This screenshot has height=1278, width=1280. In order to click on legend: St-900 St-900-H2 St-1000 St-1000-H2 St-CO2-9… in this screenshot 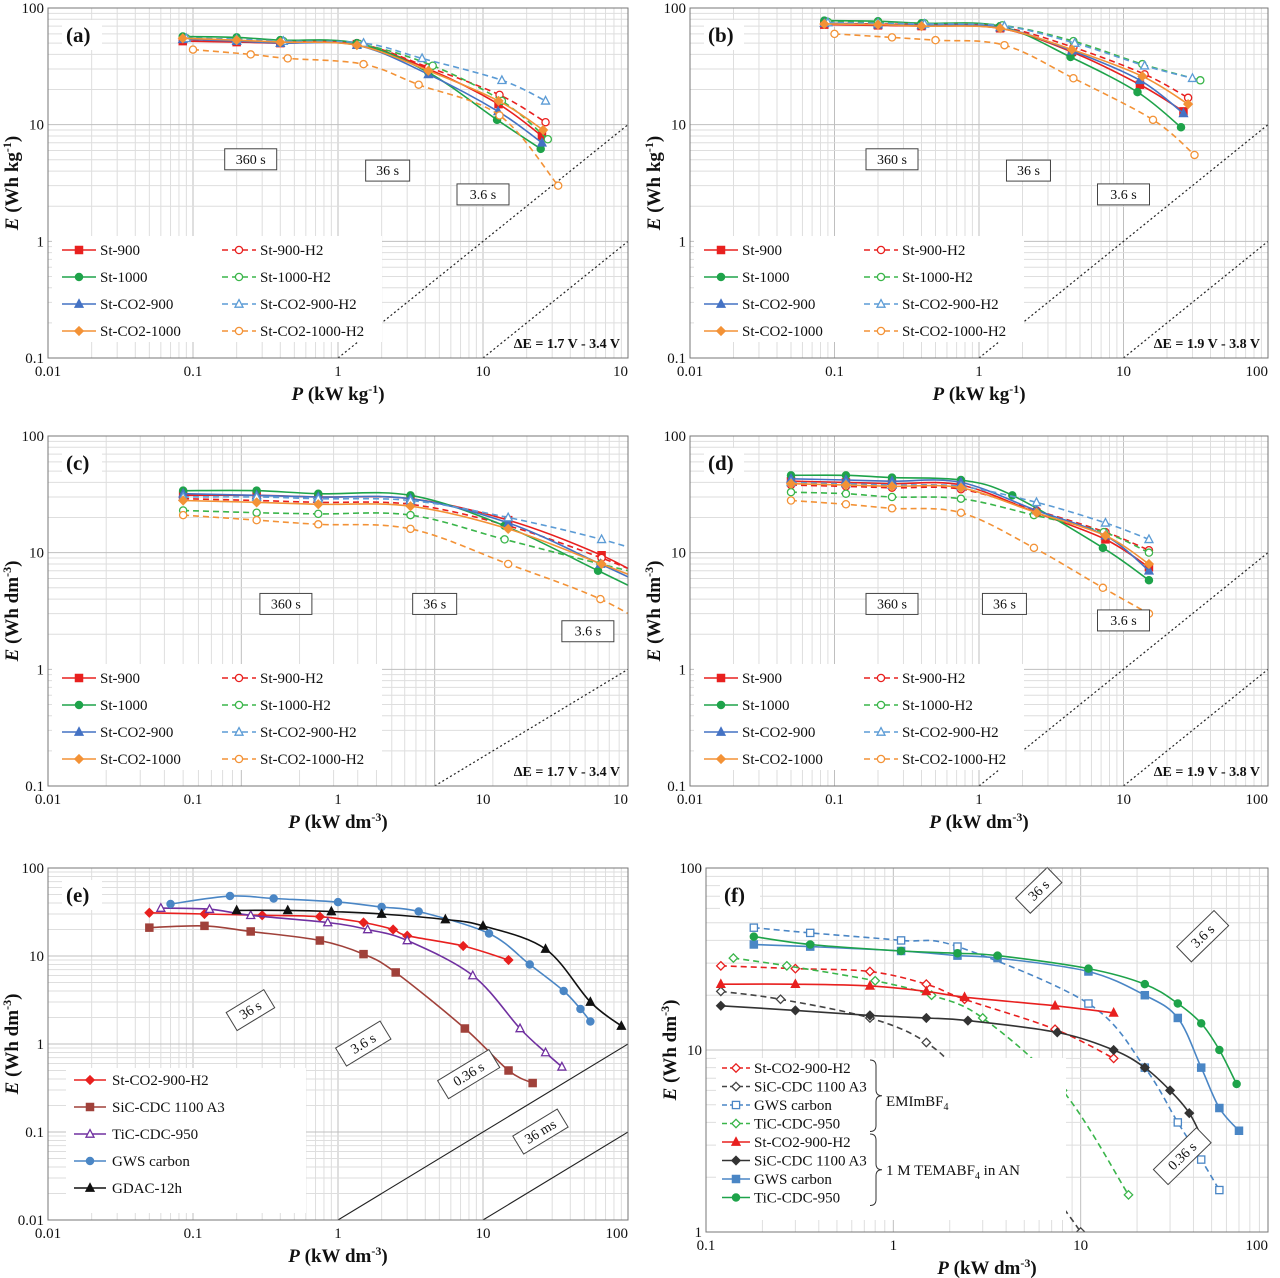, I will do `click(217, 289)`.